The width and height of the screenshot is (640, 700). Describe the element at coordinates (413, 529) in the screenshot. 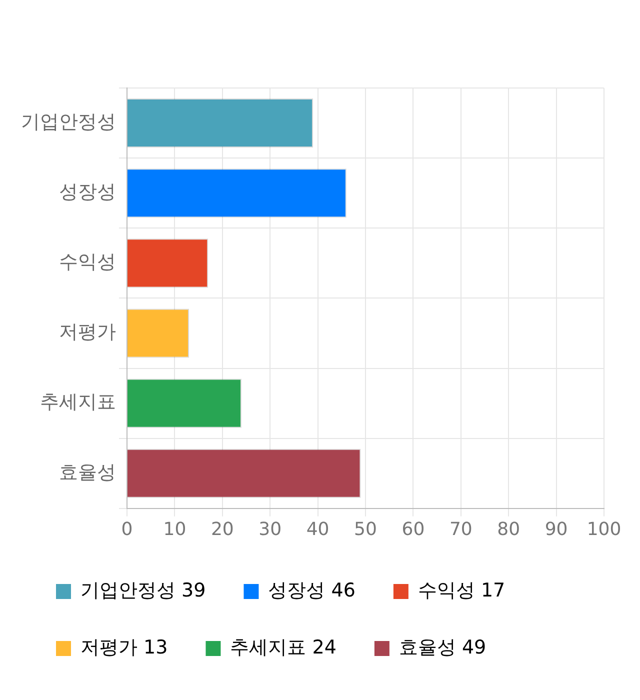

I see `x-tick-label: 60` at that location.